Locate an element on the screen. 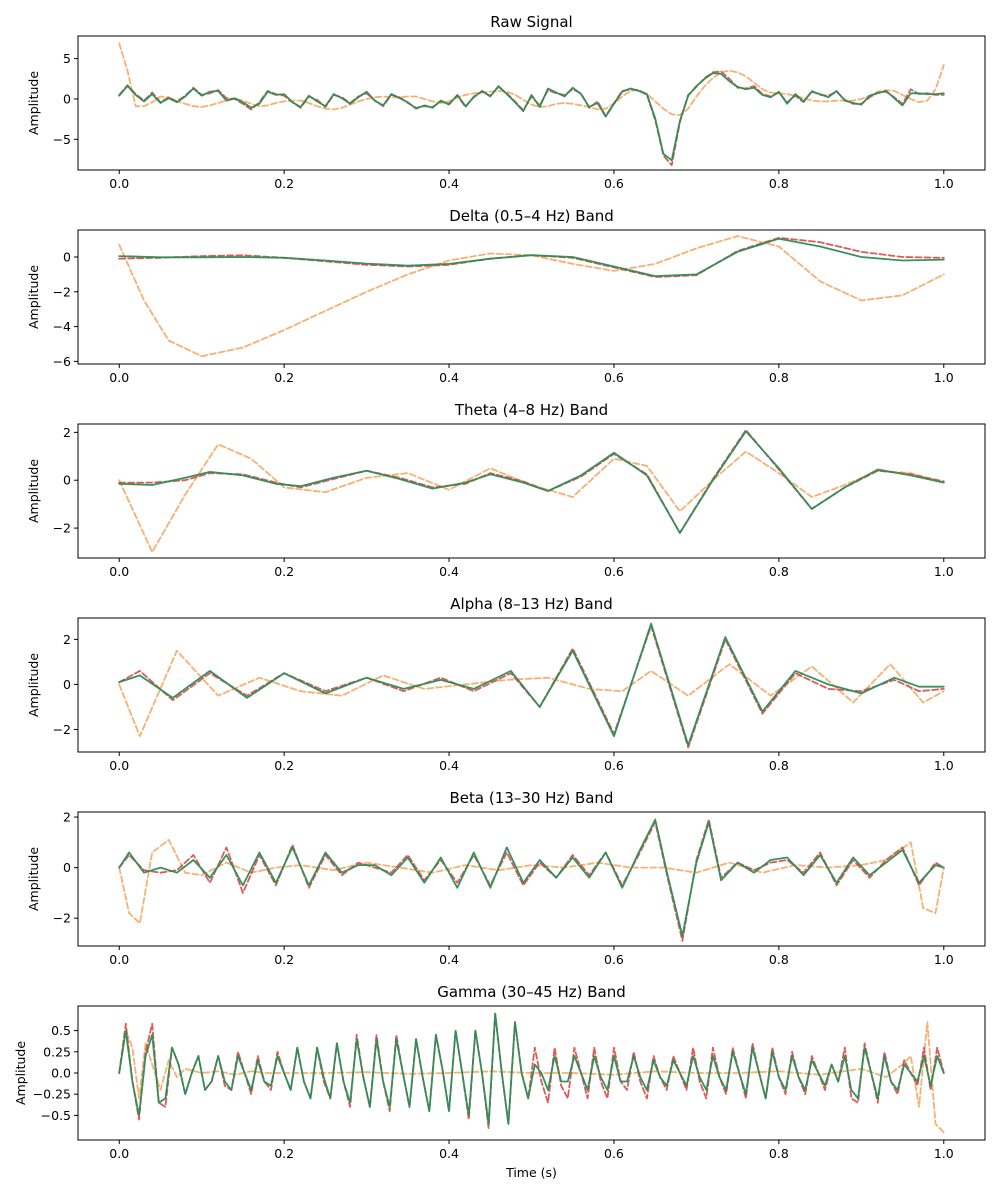 This screenshot has height=1200, width=1000. y-tick-label: 0.25 is located at coordinates (57, 1051).